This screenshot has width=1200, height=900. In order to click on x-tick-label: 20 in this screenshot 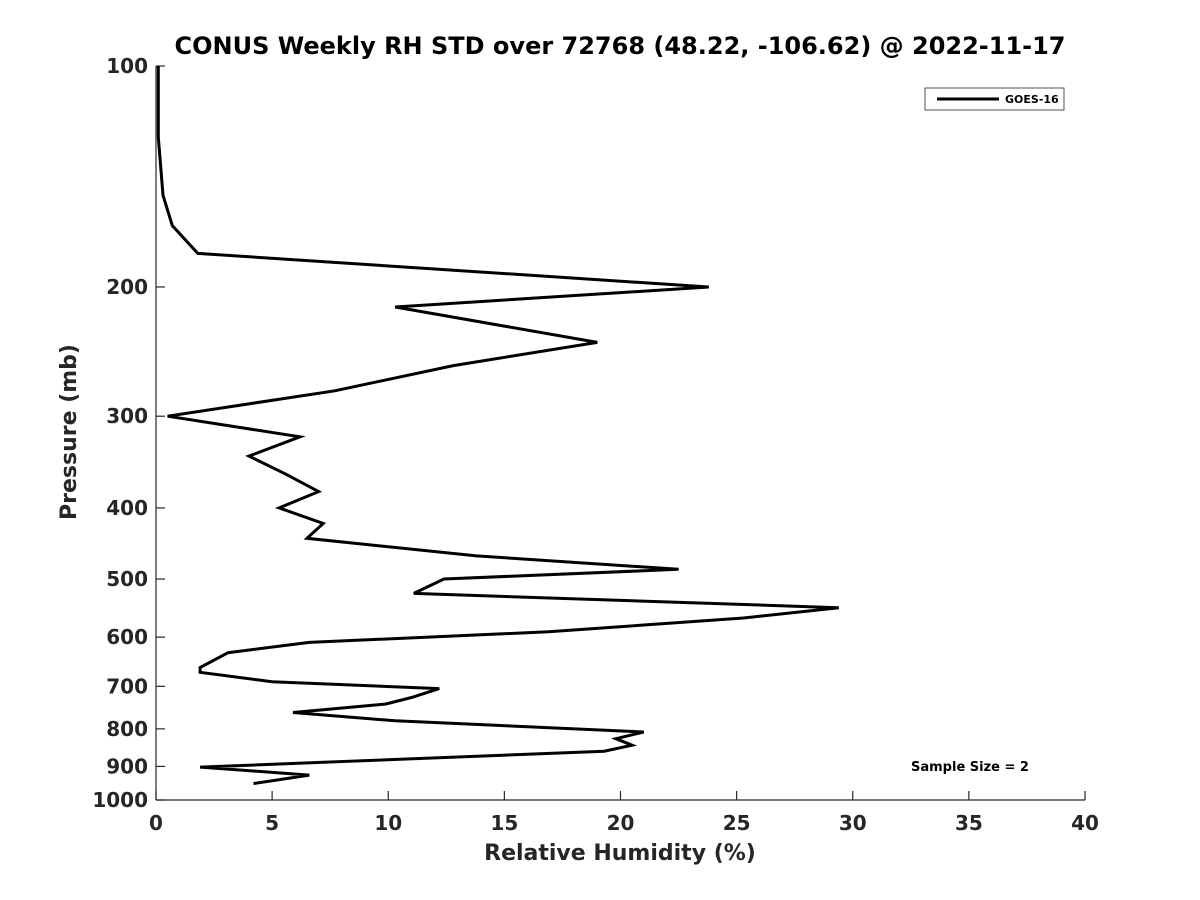, I will do `click(621, 823)`.